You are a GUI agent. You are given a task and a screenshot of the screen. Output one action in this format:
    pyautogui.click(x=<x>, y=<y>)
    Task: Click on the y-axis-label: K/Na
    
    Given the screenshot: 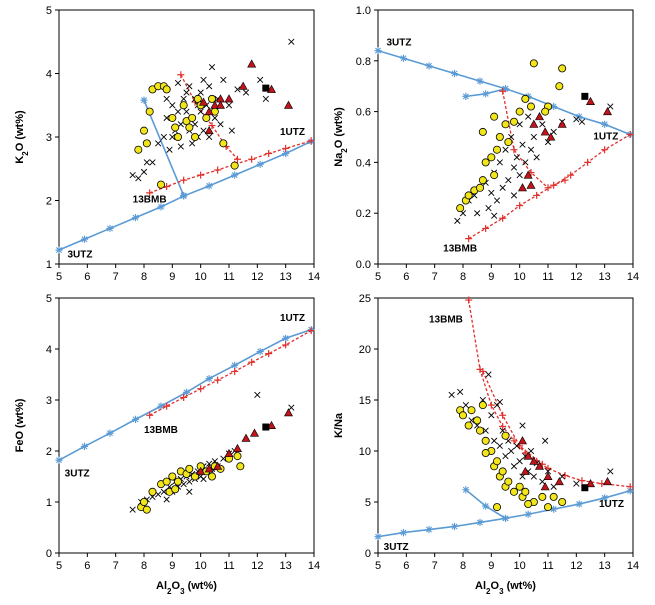 What is the action you would take?
    pyautogui.click(x=339, y=425)
    